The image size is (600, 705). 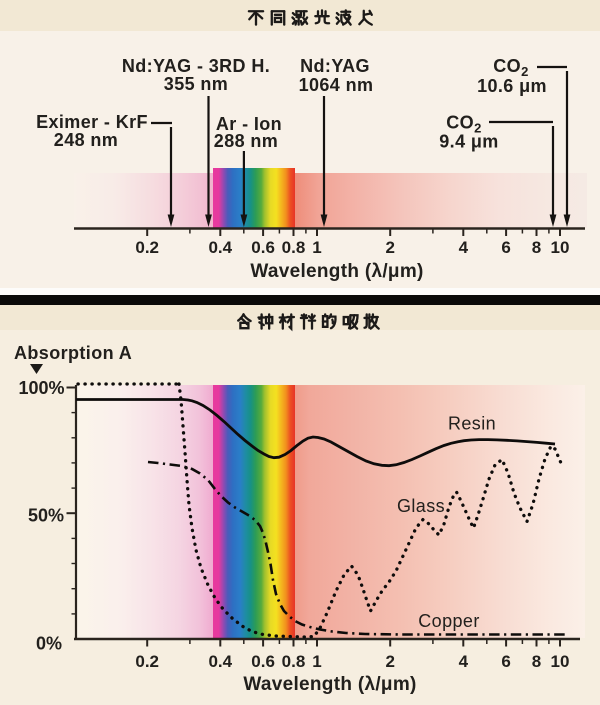 I want to click on svg-text: Ar - Ion, so click(x=249, y=124).